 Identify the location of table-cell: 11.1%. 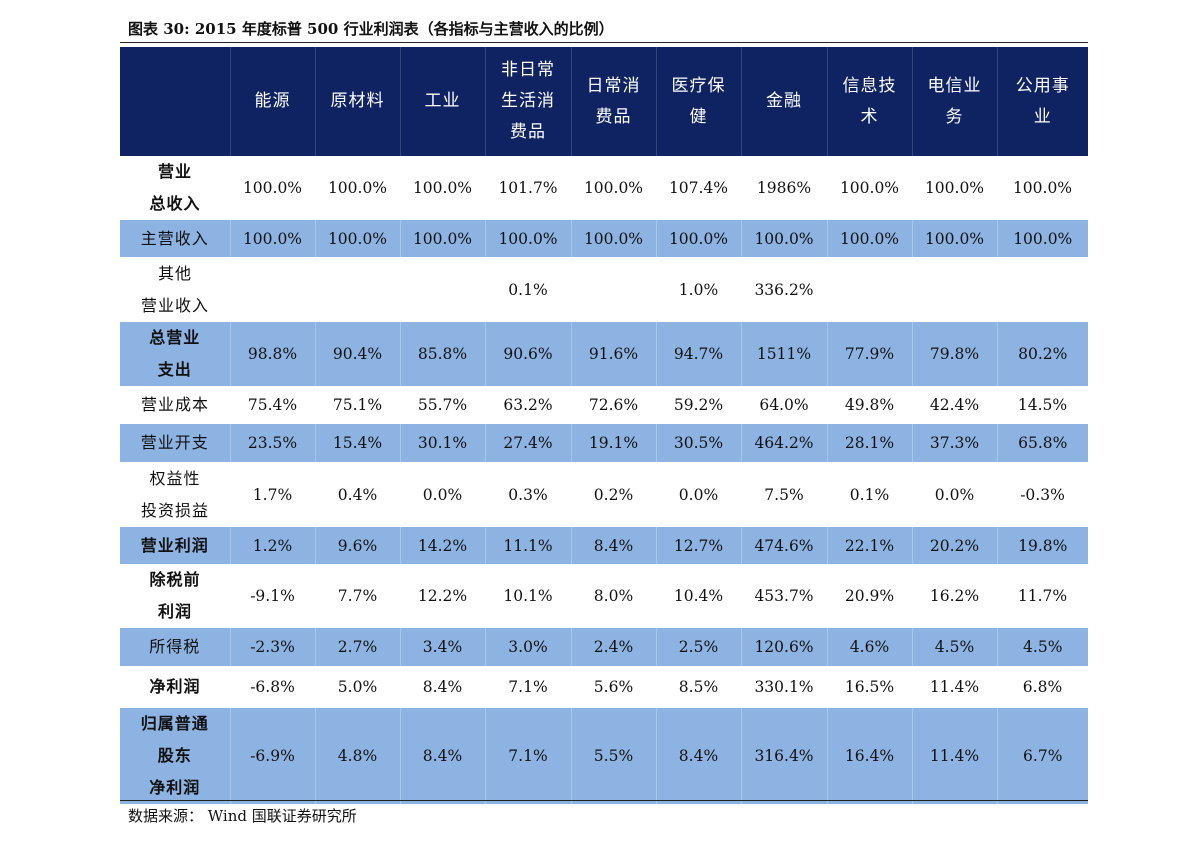
(527, 545).